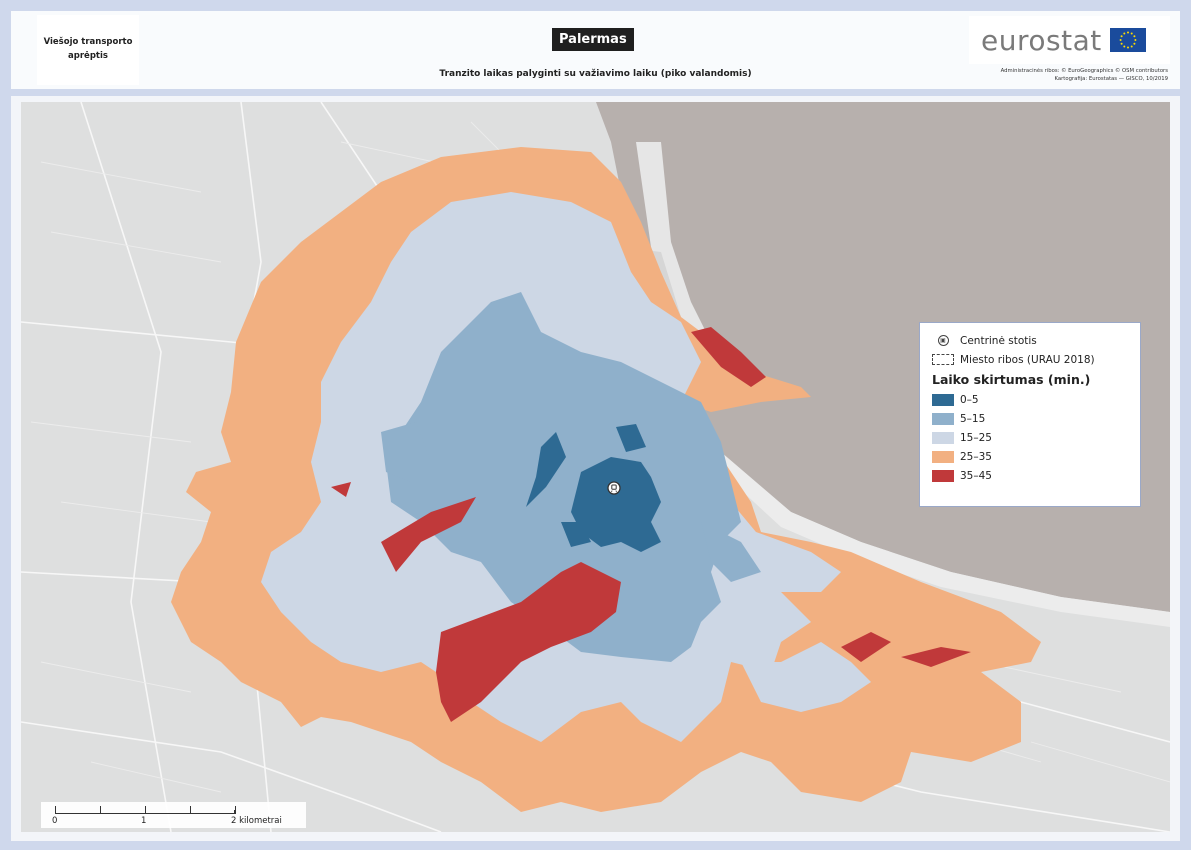 The width and height of the screenshot is (1191, 850). Describe the element at coordinates (614, 488) in the screenshot. I see `train-station-icon` at that location.